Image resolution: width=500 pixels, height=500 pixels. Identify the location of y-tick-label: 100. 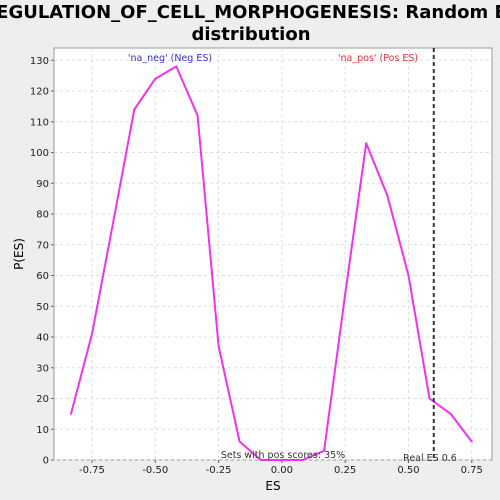
(39, 153).